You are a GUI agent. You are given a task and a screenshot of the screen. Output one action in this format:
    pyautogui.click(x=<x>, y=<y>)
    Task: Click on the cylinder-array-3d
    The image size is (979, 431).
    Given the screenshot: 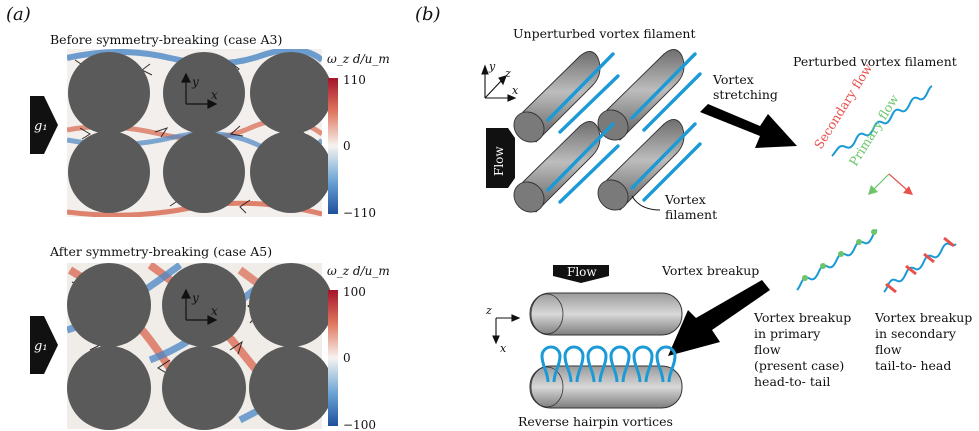 What is the action you would take?
    pyautogui.click(x=599, y=131)
    